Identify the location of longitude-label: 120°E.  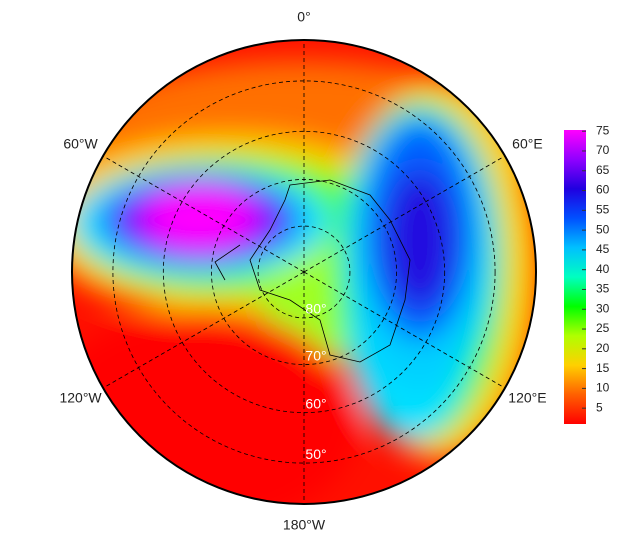
(527, 398).